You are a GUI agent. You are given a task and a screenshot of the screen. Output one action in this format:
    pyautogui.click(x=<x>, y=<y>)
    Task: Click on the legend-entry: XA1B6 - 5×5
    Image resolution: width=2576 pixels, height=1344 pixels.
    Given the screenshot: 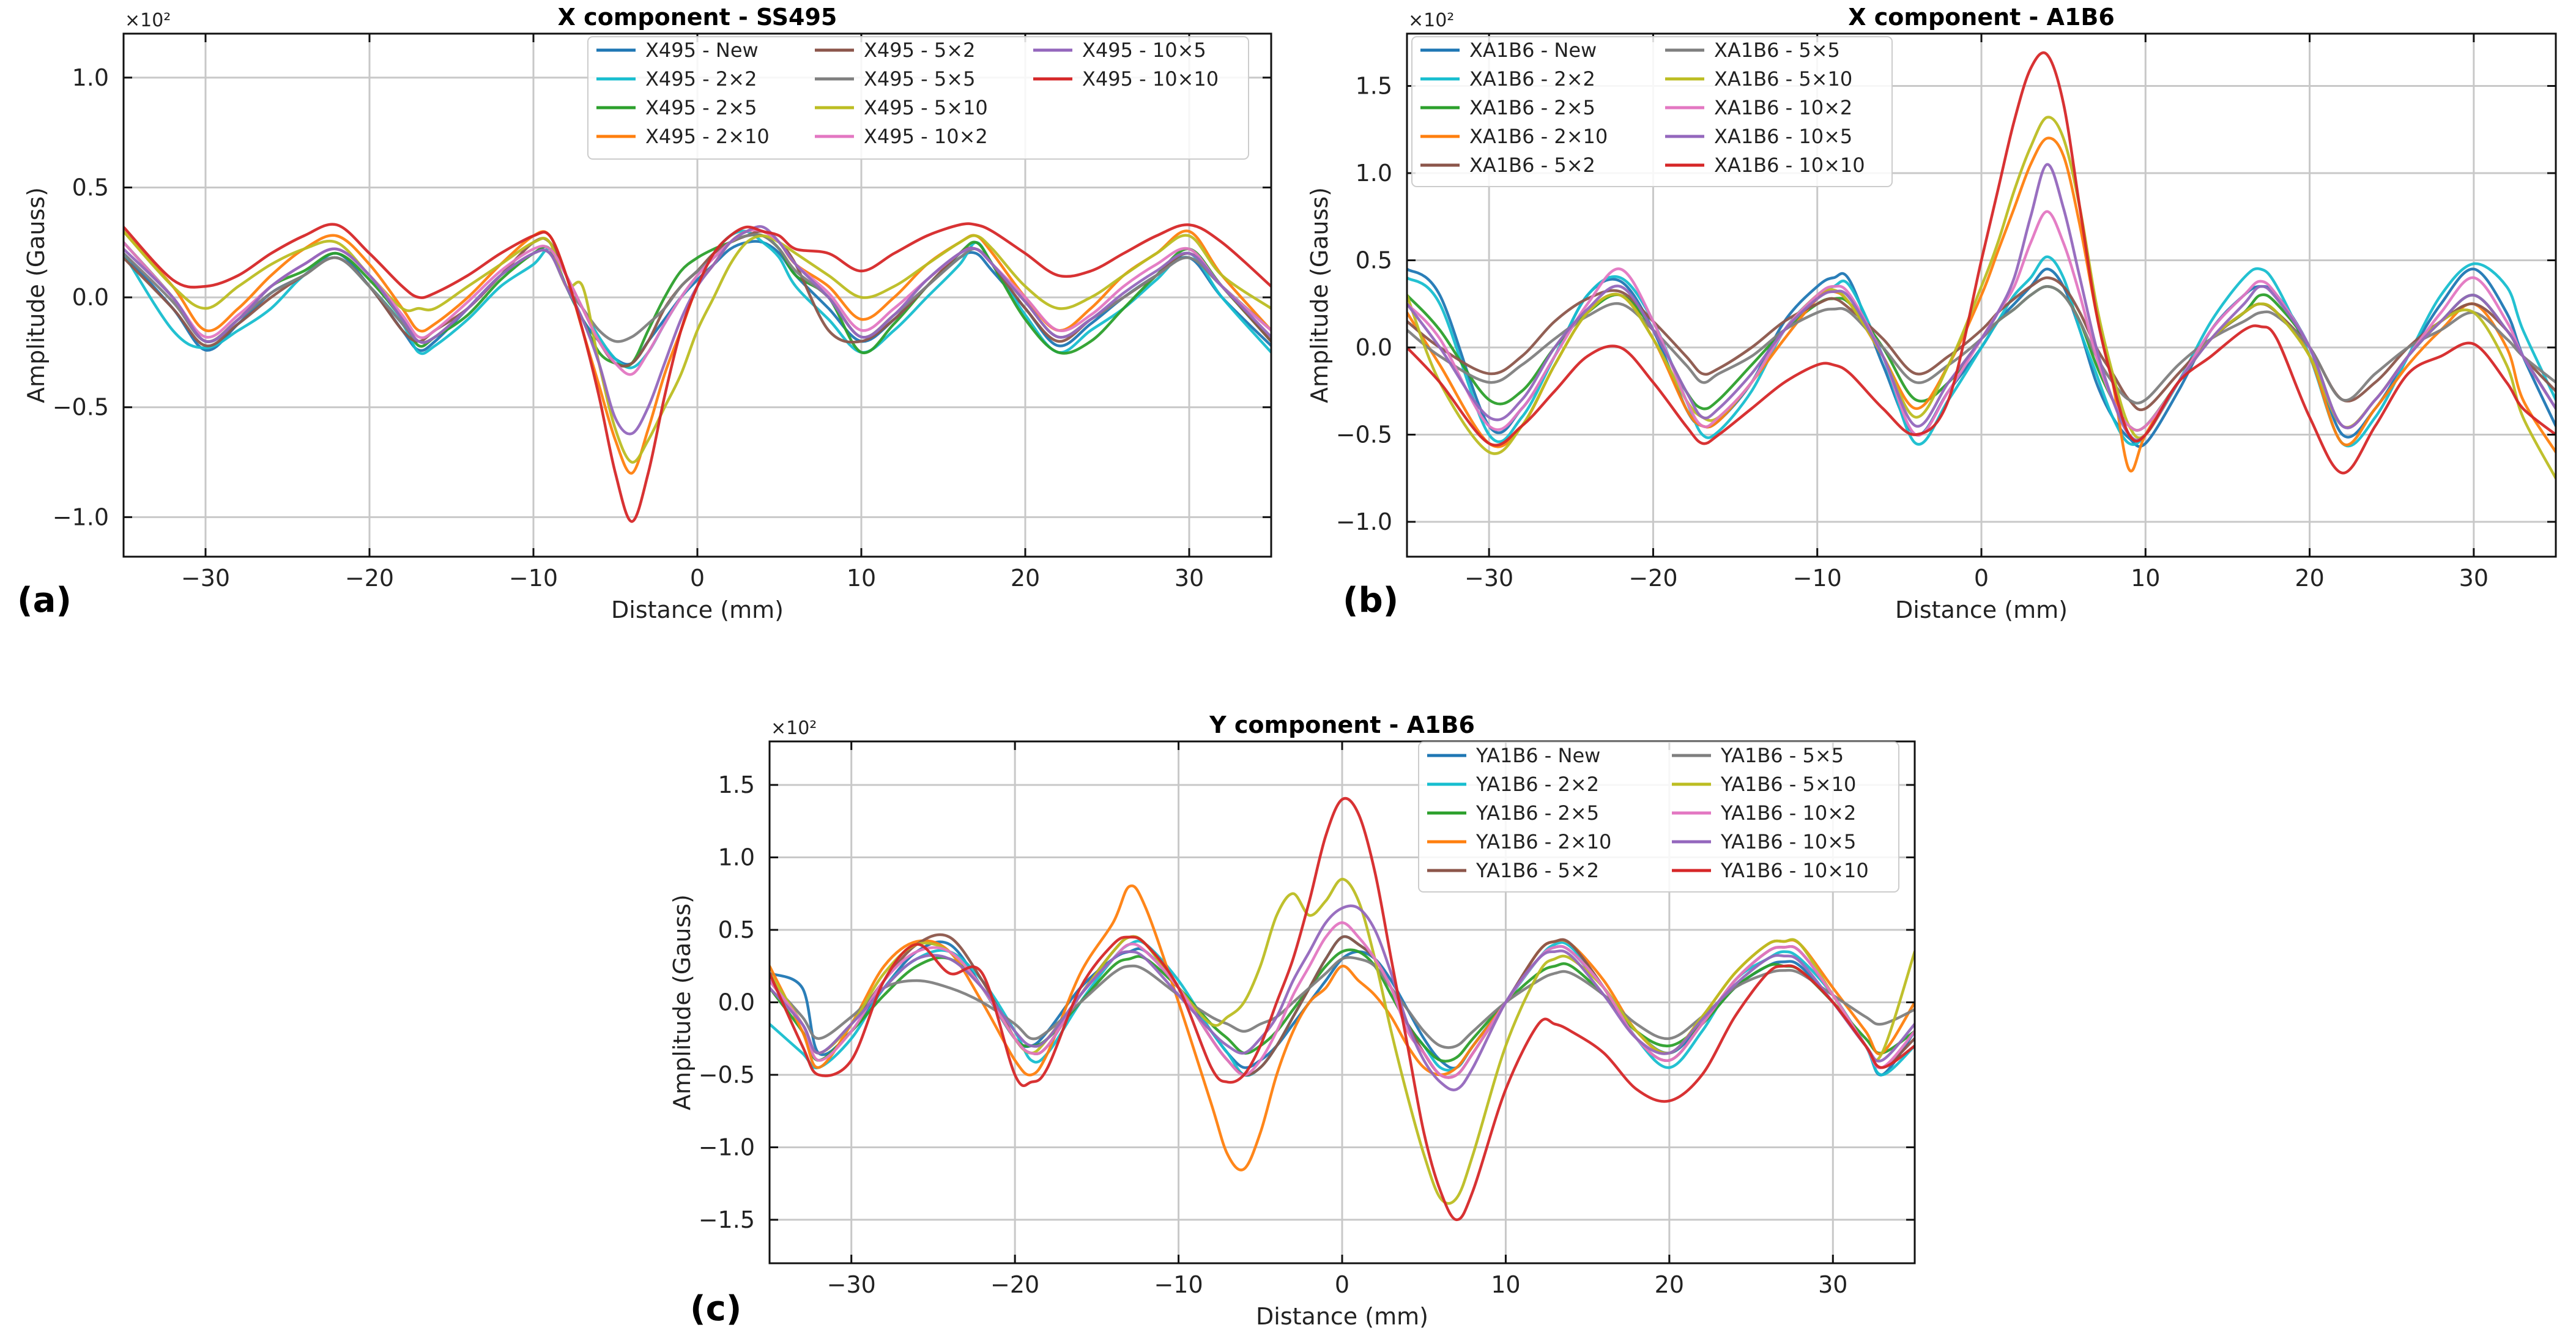 What is the action you would take?
    pyautogui.click(x=1777, y=50)
    